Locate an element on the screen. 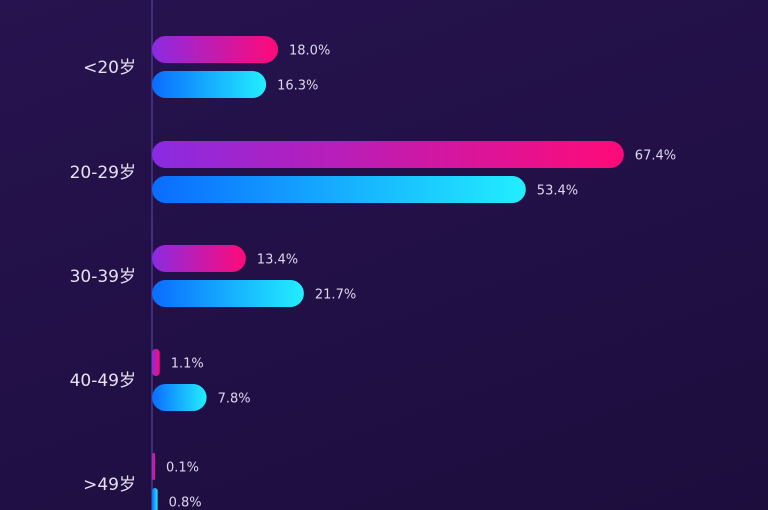 This screenshot has width=768, height=510. data-label: 1.1% is located at coordinates (187, 364).